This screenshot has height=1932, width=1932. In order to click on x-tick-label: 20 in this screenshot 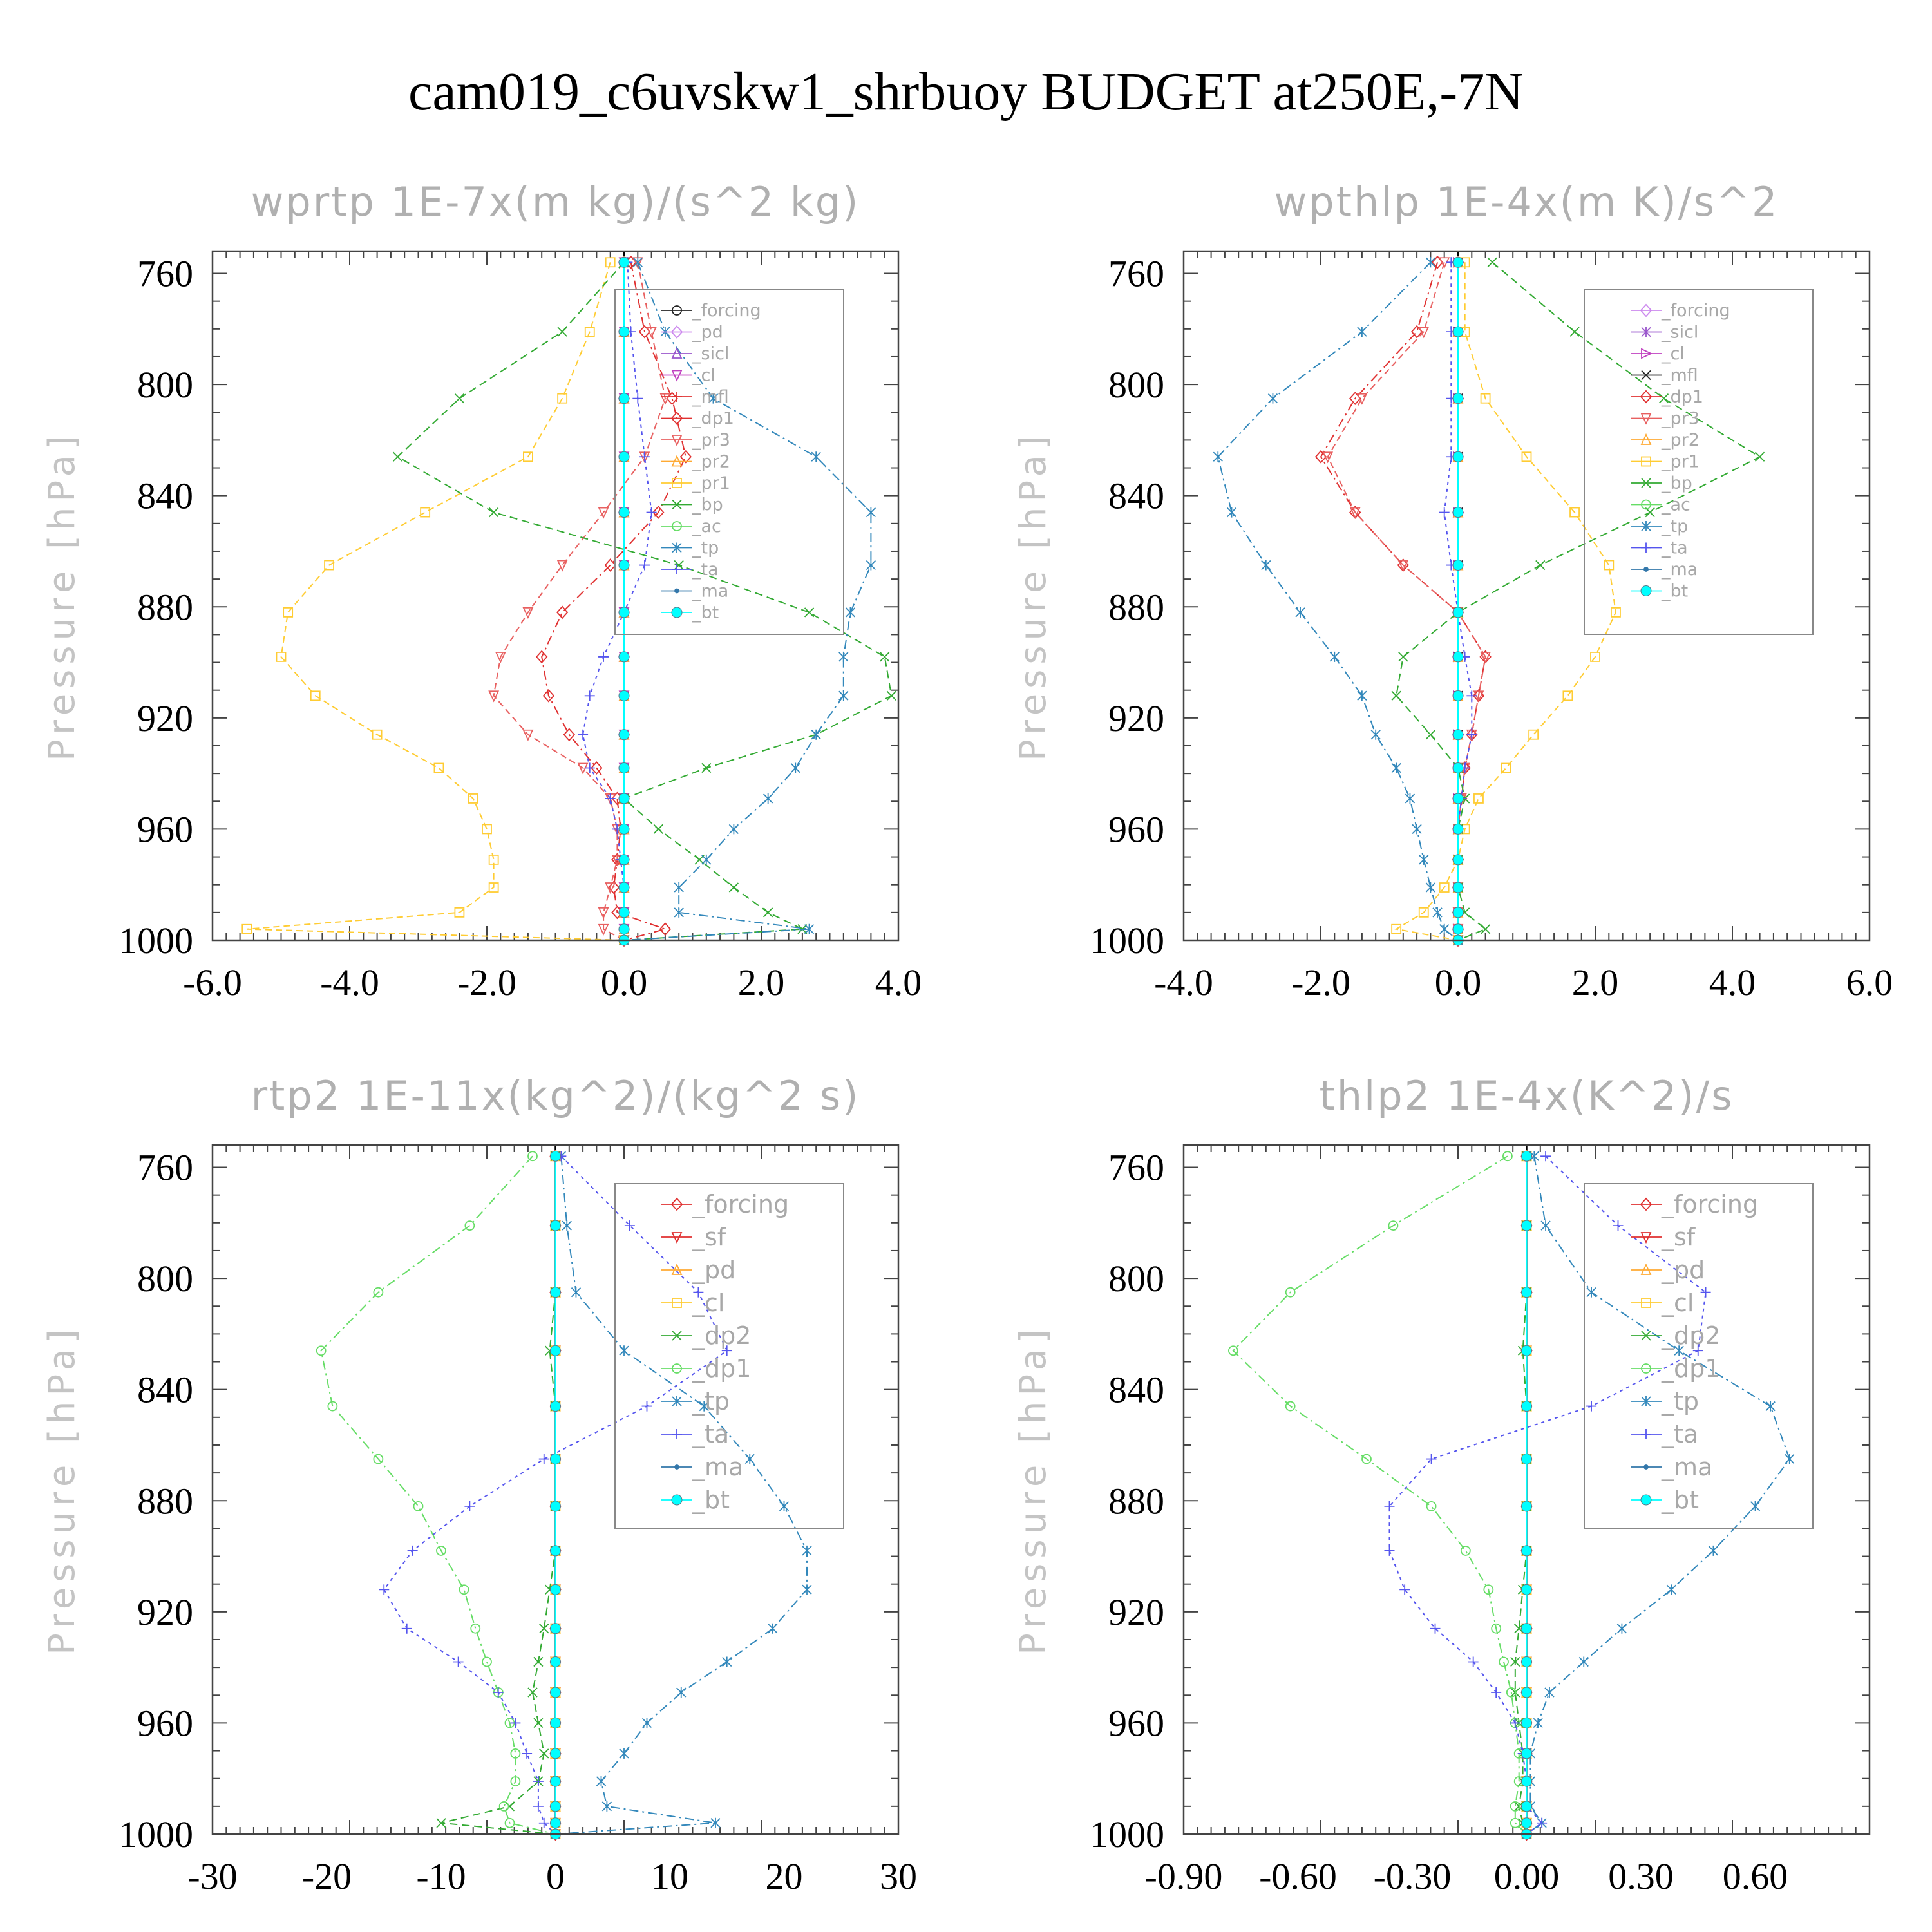, I will do `click(784, 1876)`.